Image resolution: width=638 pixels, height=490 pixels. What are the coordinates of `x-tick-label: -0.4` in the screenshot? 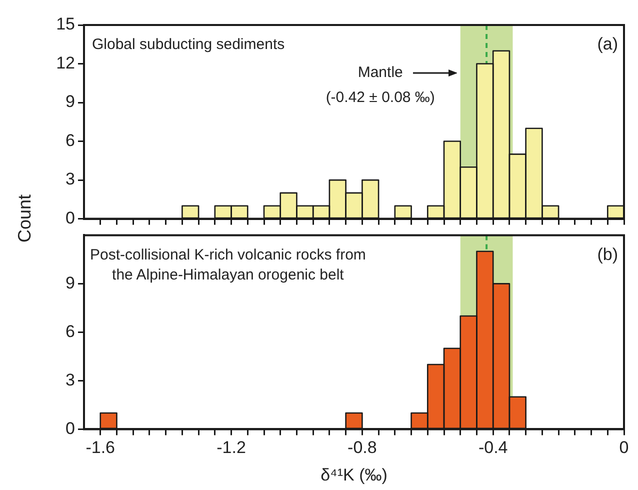 It's located at (493, 448).